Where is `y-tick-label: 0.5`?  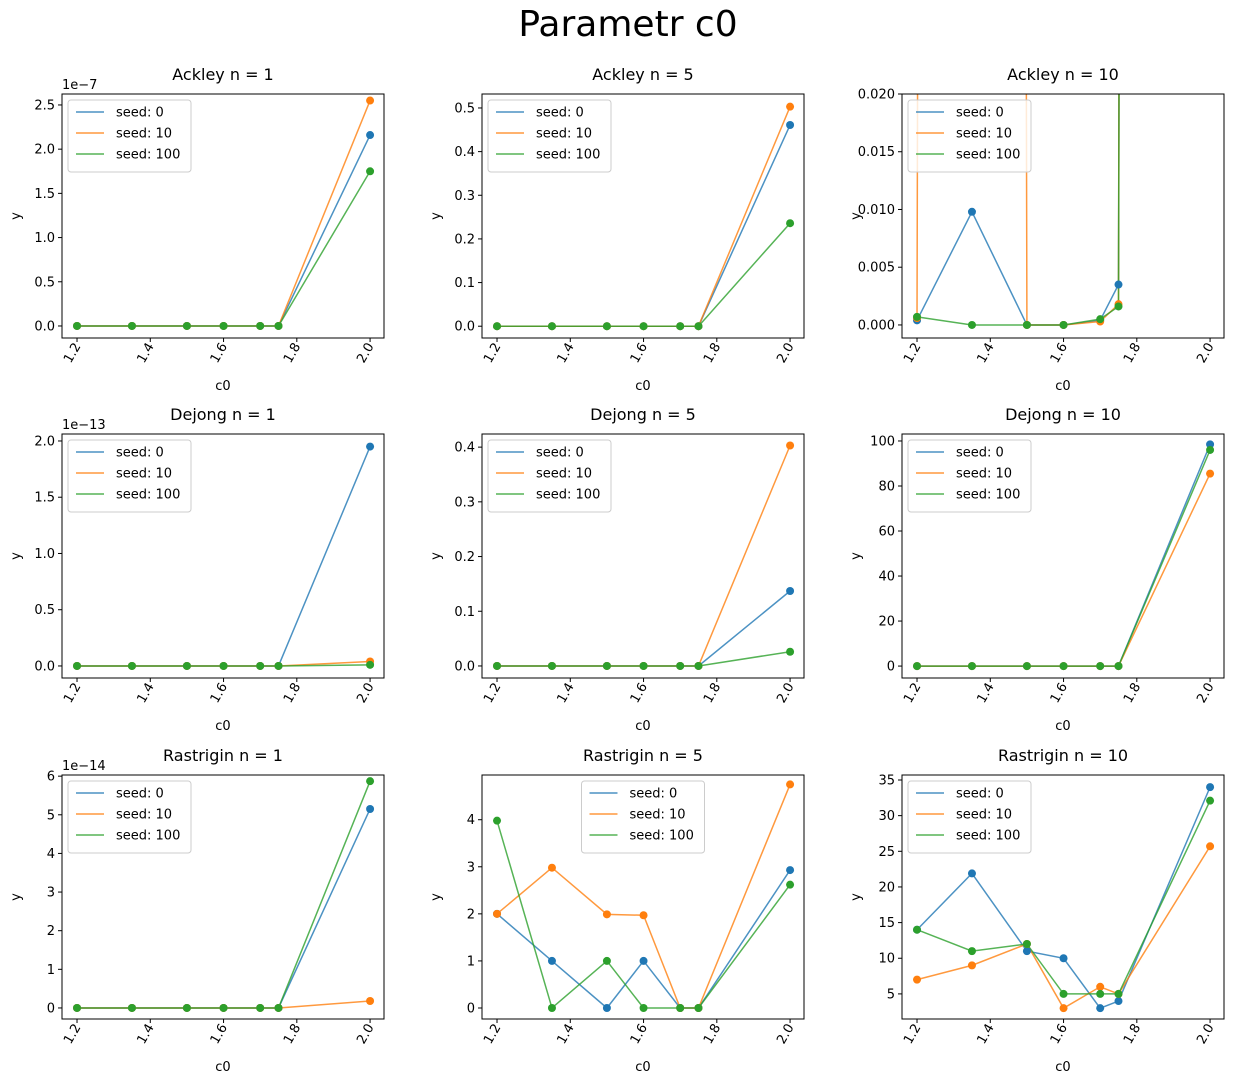
y-tick-label: 0.5 is located at coordinates (44, 610).